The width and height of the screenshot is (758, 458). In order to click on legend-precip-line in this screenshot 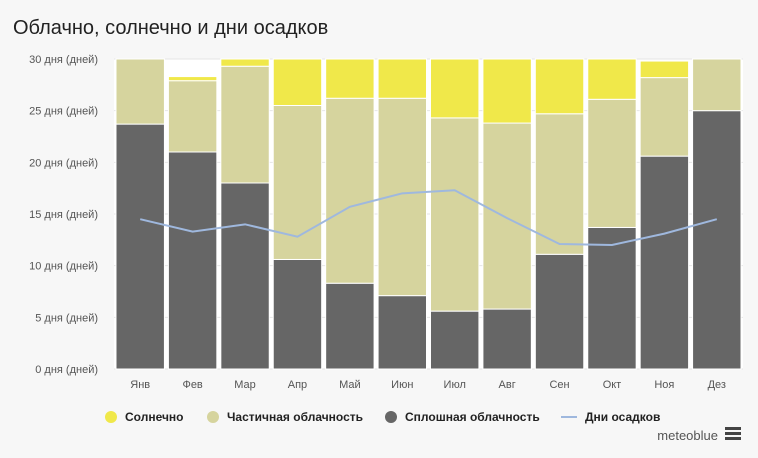, I will do `click(569, 417)`.